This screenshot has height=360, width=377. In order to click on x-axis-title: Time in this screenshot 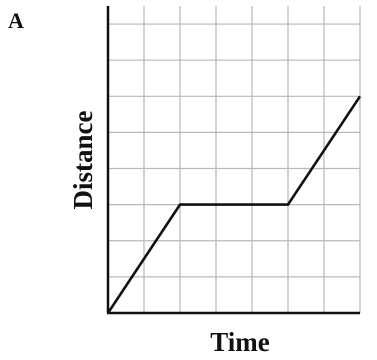, I will do `click(240, 342)`.